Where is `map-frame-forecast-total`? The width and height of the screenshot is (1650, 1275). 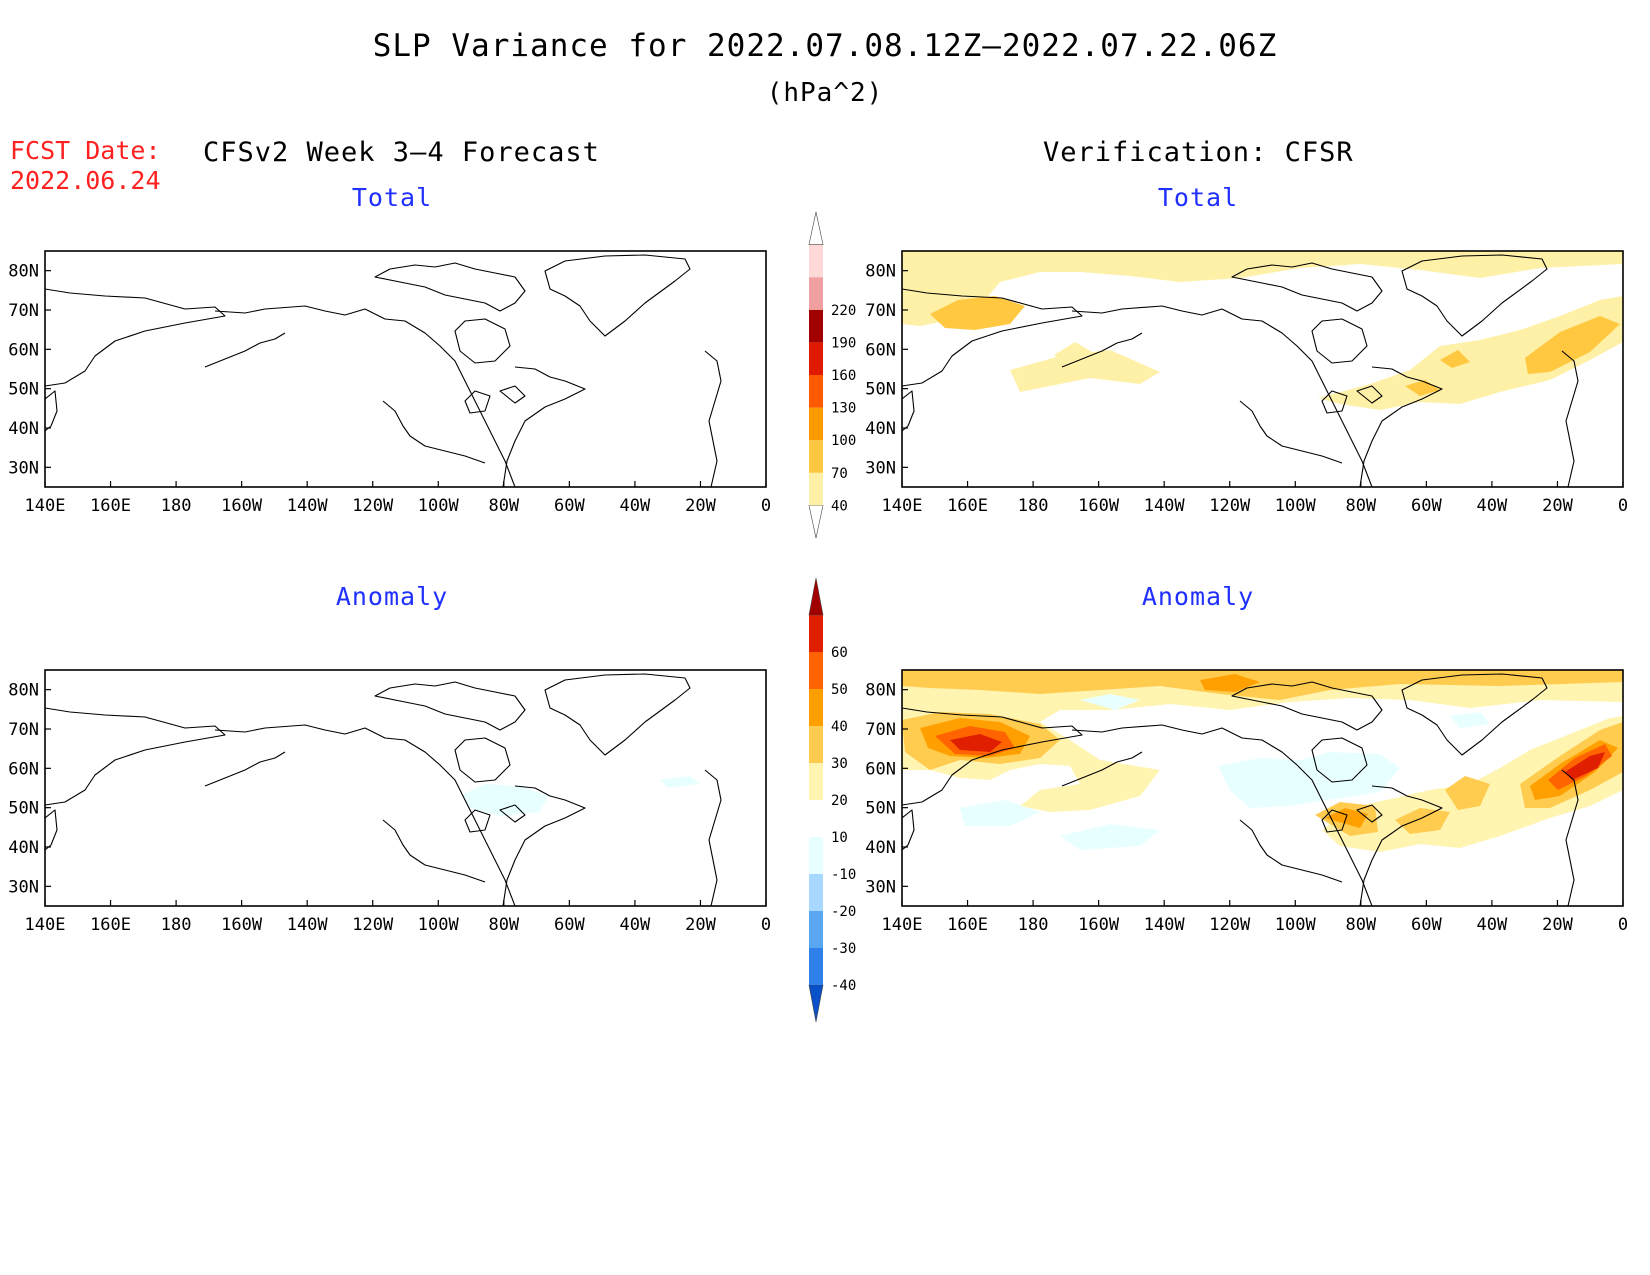
map-frame-forecast-total is located at coordinates (405, 369).